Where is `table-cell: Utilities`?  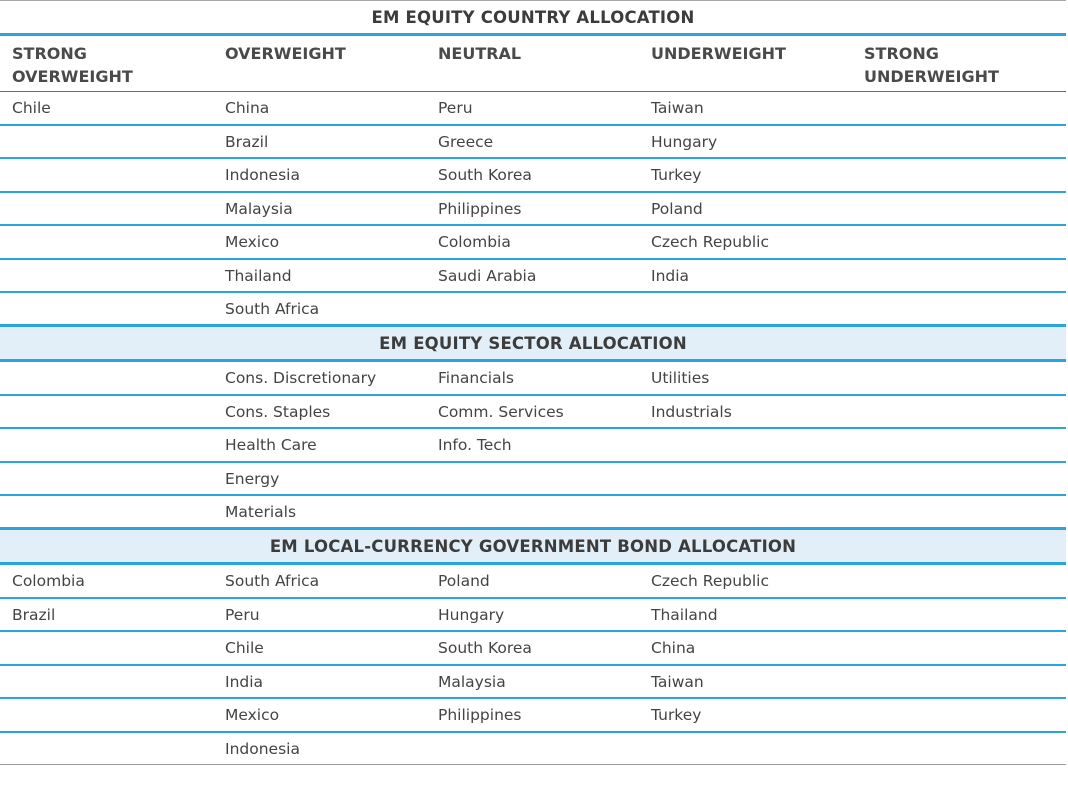 table-cell: Utilities is located at coordinates (680, 378).